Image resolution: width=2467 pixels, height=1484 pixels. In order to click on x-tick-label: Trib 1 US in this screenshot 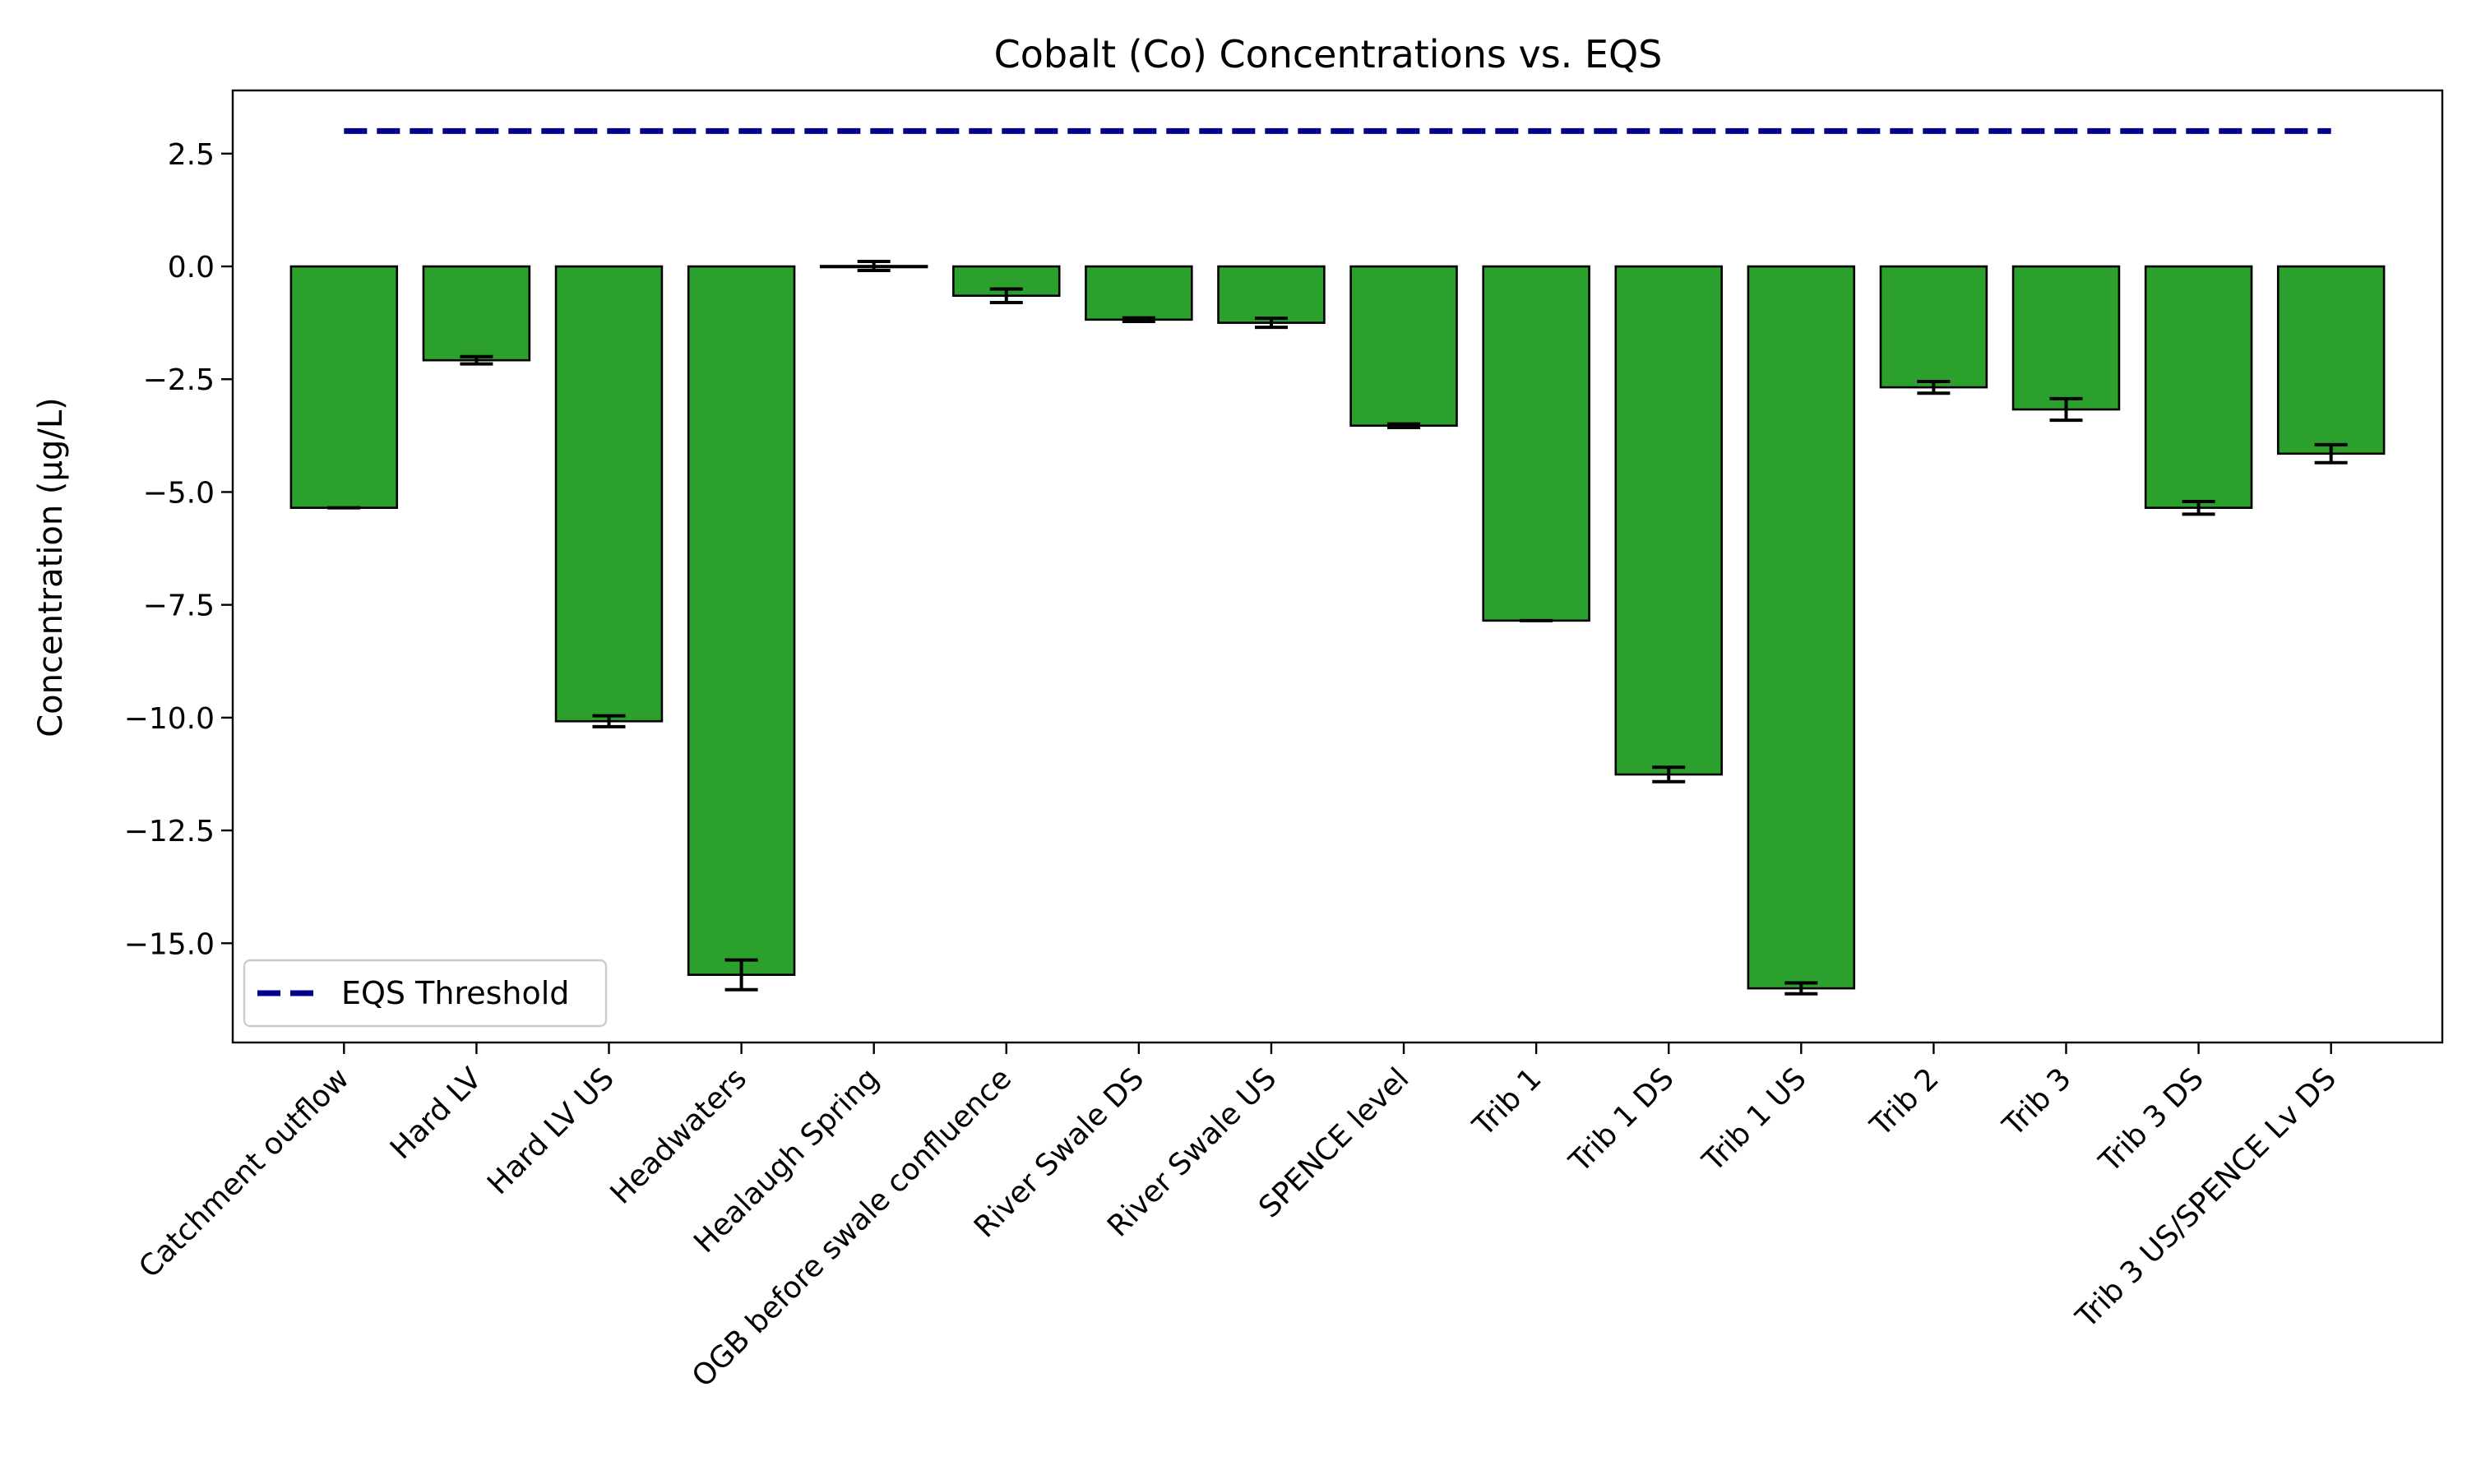, I will do `click(1754, 1120)`.